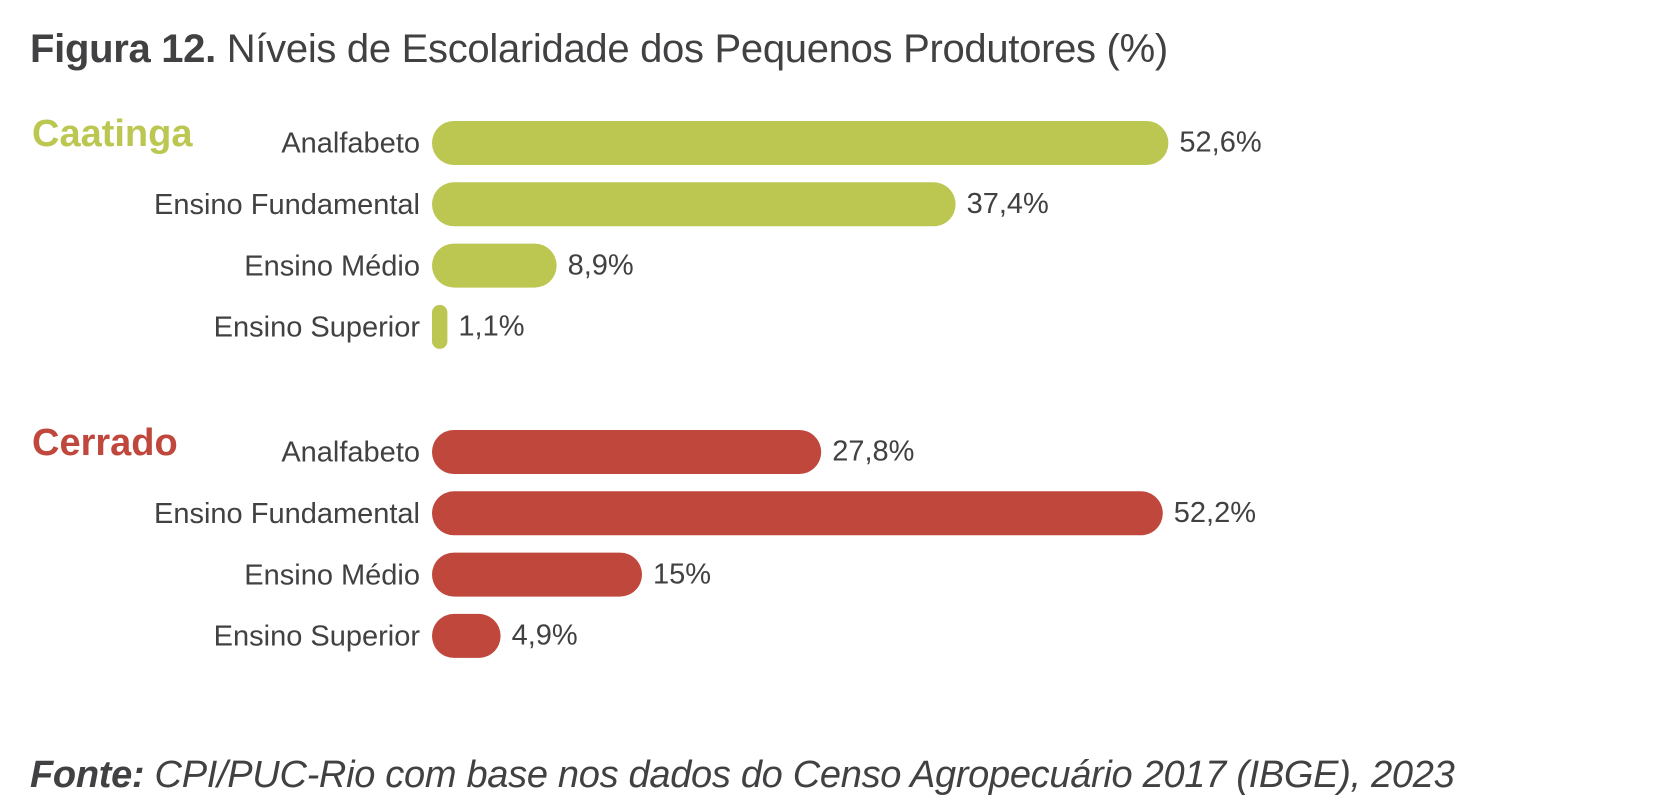 The image size is (1661, 812). What do you see at coordinates (466, 635) in the screenshot?
I see `bar-cerrado-ensino-superior` at bounding box center [466, 635].